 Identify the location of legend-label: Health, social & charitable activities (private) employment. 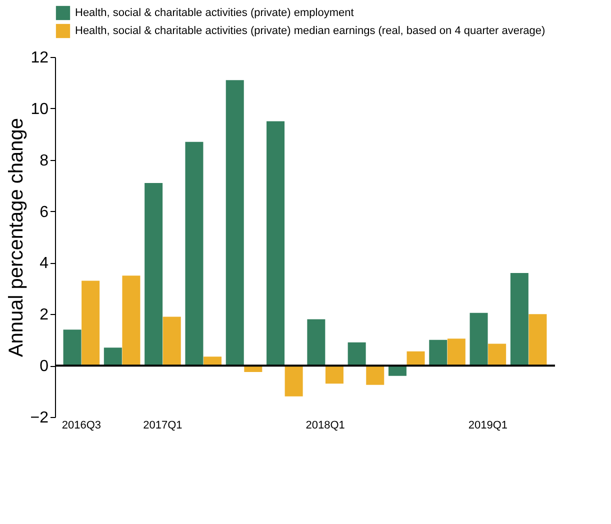
(214, 13).